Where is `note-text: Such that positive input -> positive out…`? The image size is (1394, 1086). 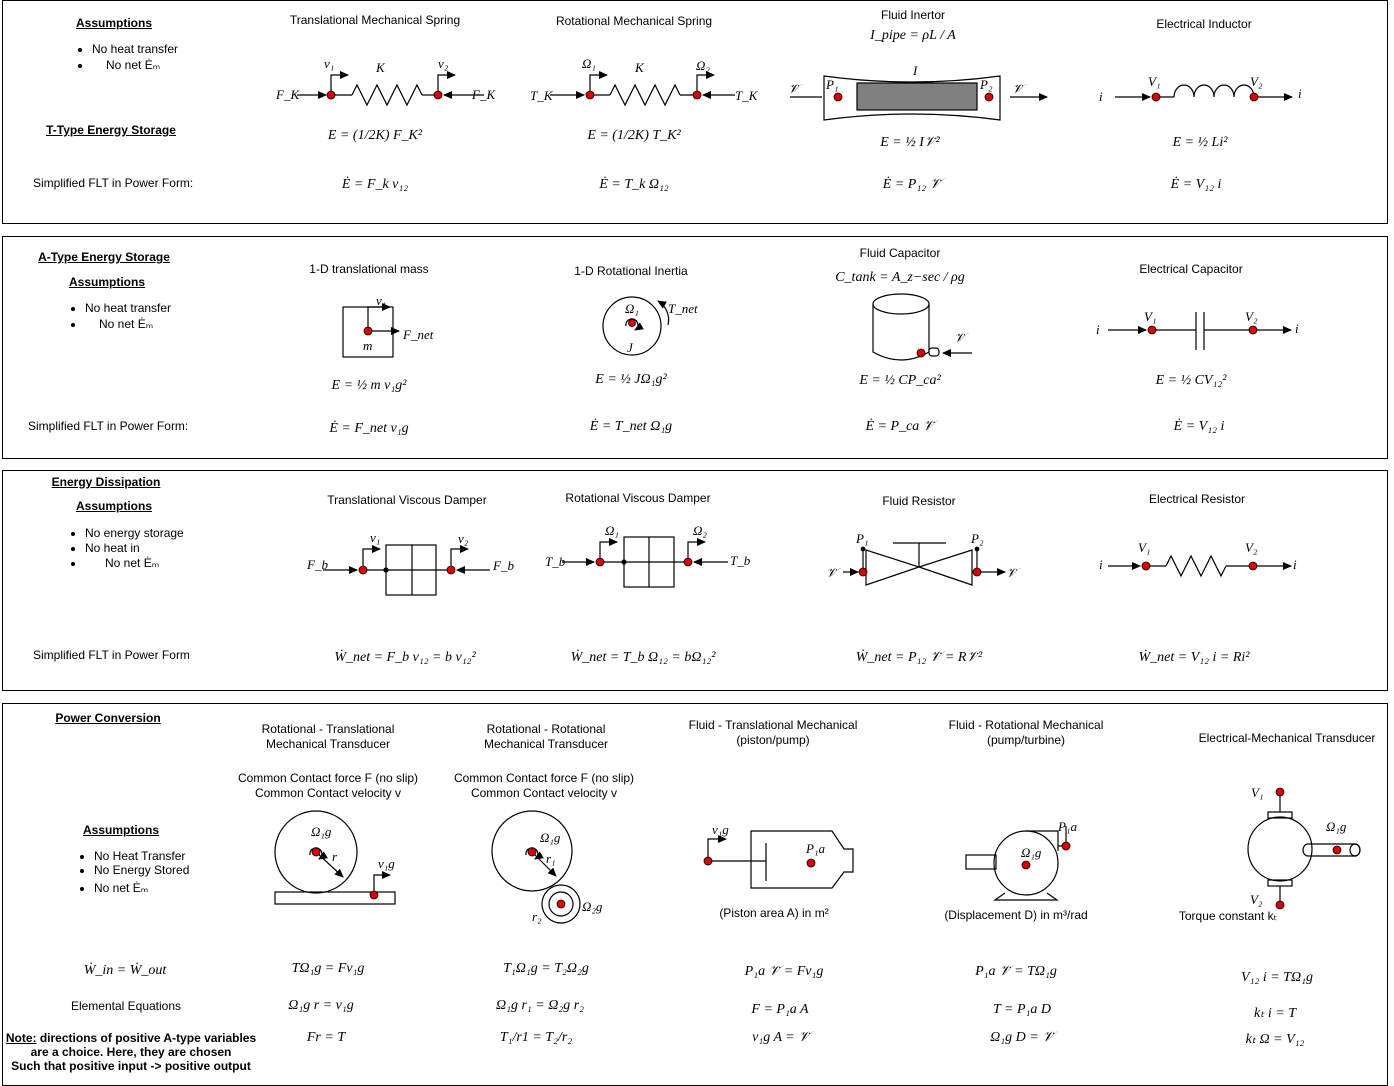
note-text: Such that positive input -> positive out… is located at coordinates (131, 1066).